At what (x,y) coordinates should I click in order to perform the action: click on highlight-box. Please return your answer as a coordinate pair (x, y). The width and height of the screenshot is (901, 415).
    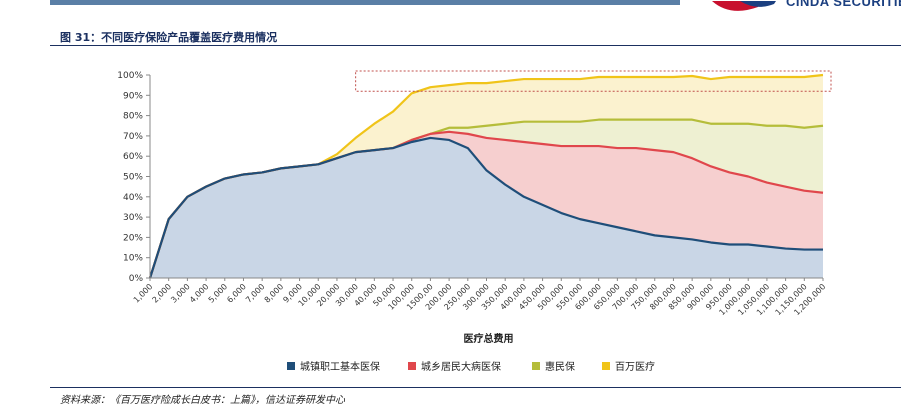
    Looking at the image, I should click on (593, 81).